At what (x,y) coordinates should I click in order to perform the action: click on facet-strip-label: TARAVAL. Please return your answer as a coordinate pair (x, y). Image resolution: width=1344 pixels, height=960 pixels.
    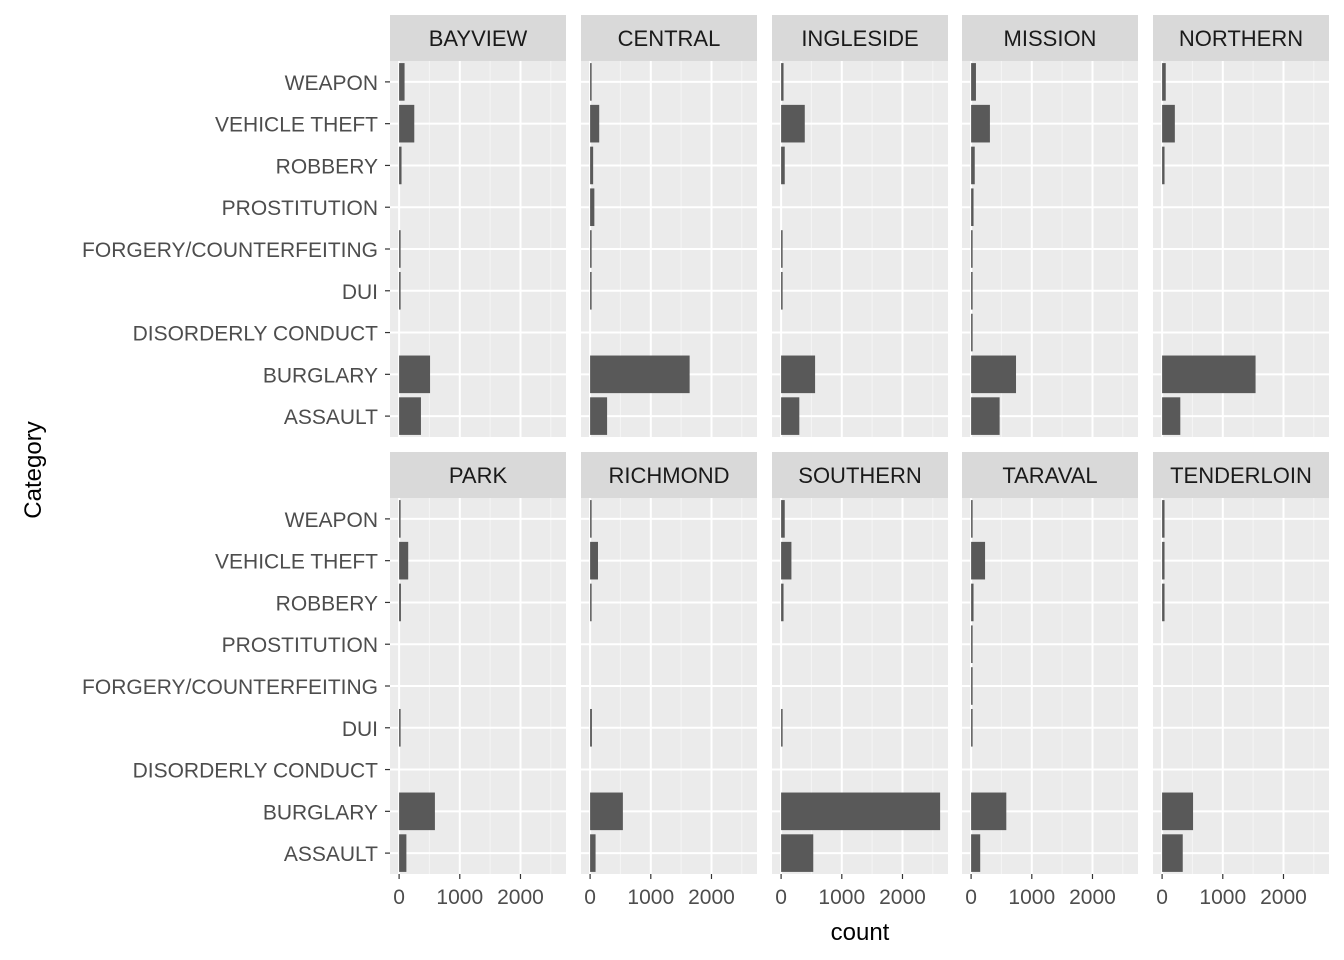
    Looking at the image, I should click on (1049, 475).